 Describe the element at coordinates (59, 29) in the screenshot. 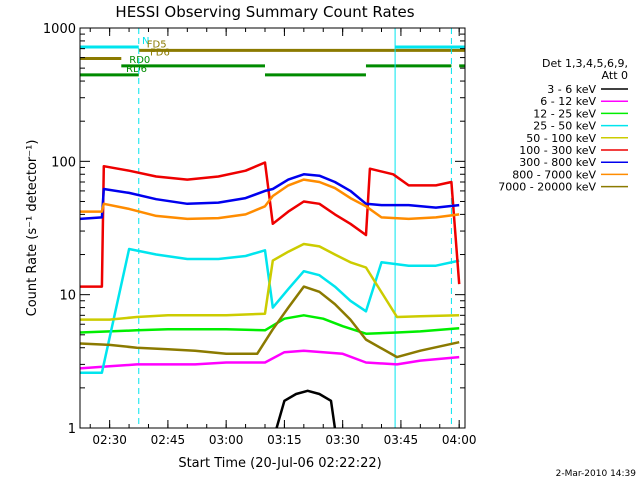

I see `y-tick-label-3: 1000` at that location.